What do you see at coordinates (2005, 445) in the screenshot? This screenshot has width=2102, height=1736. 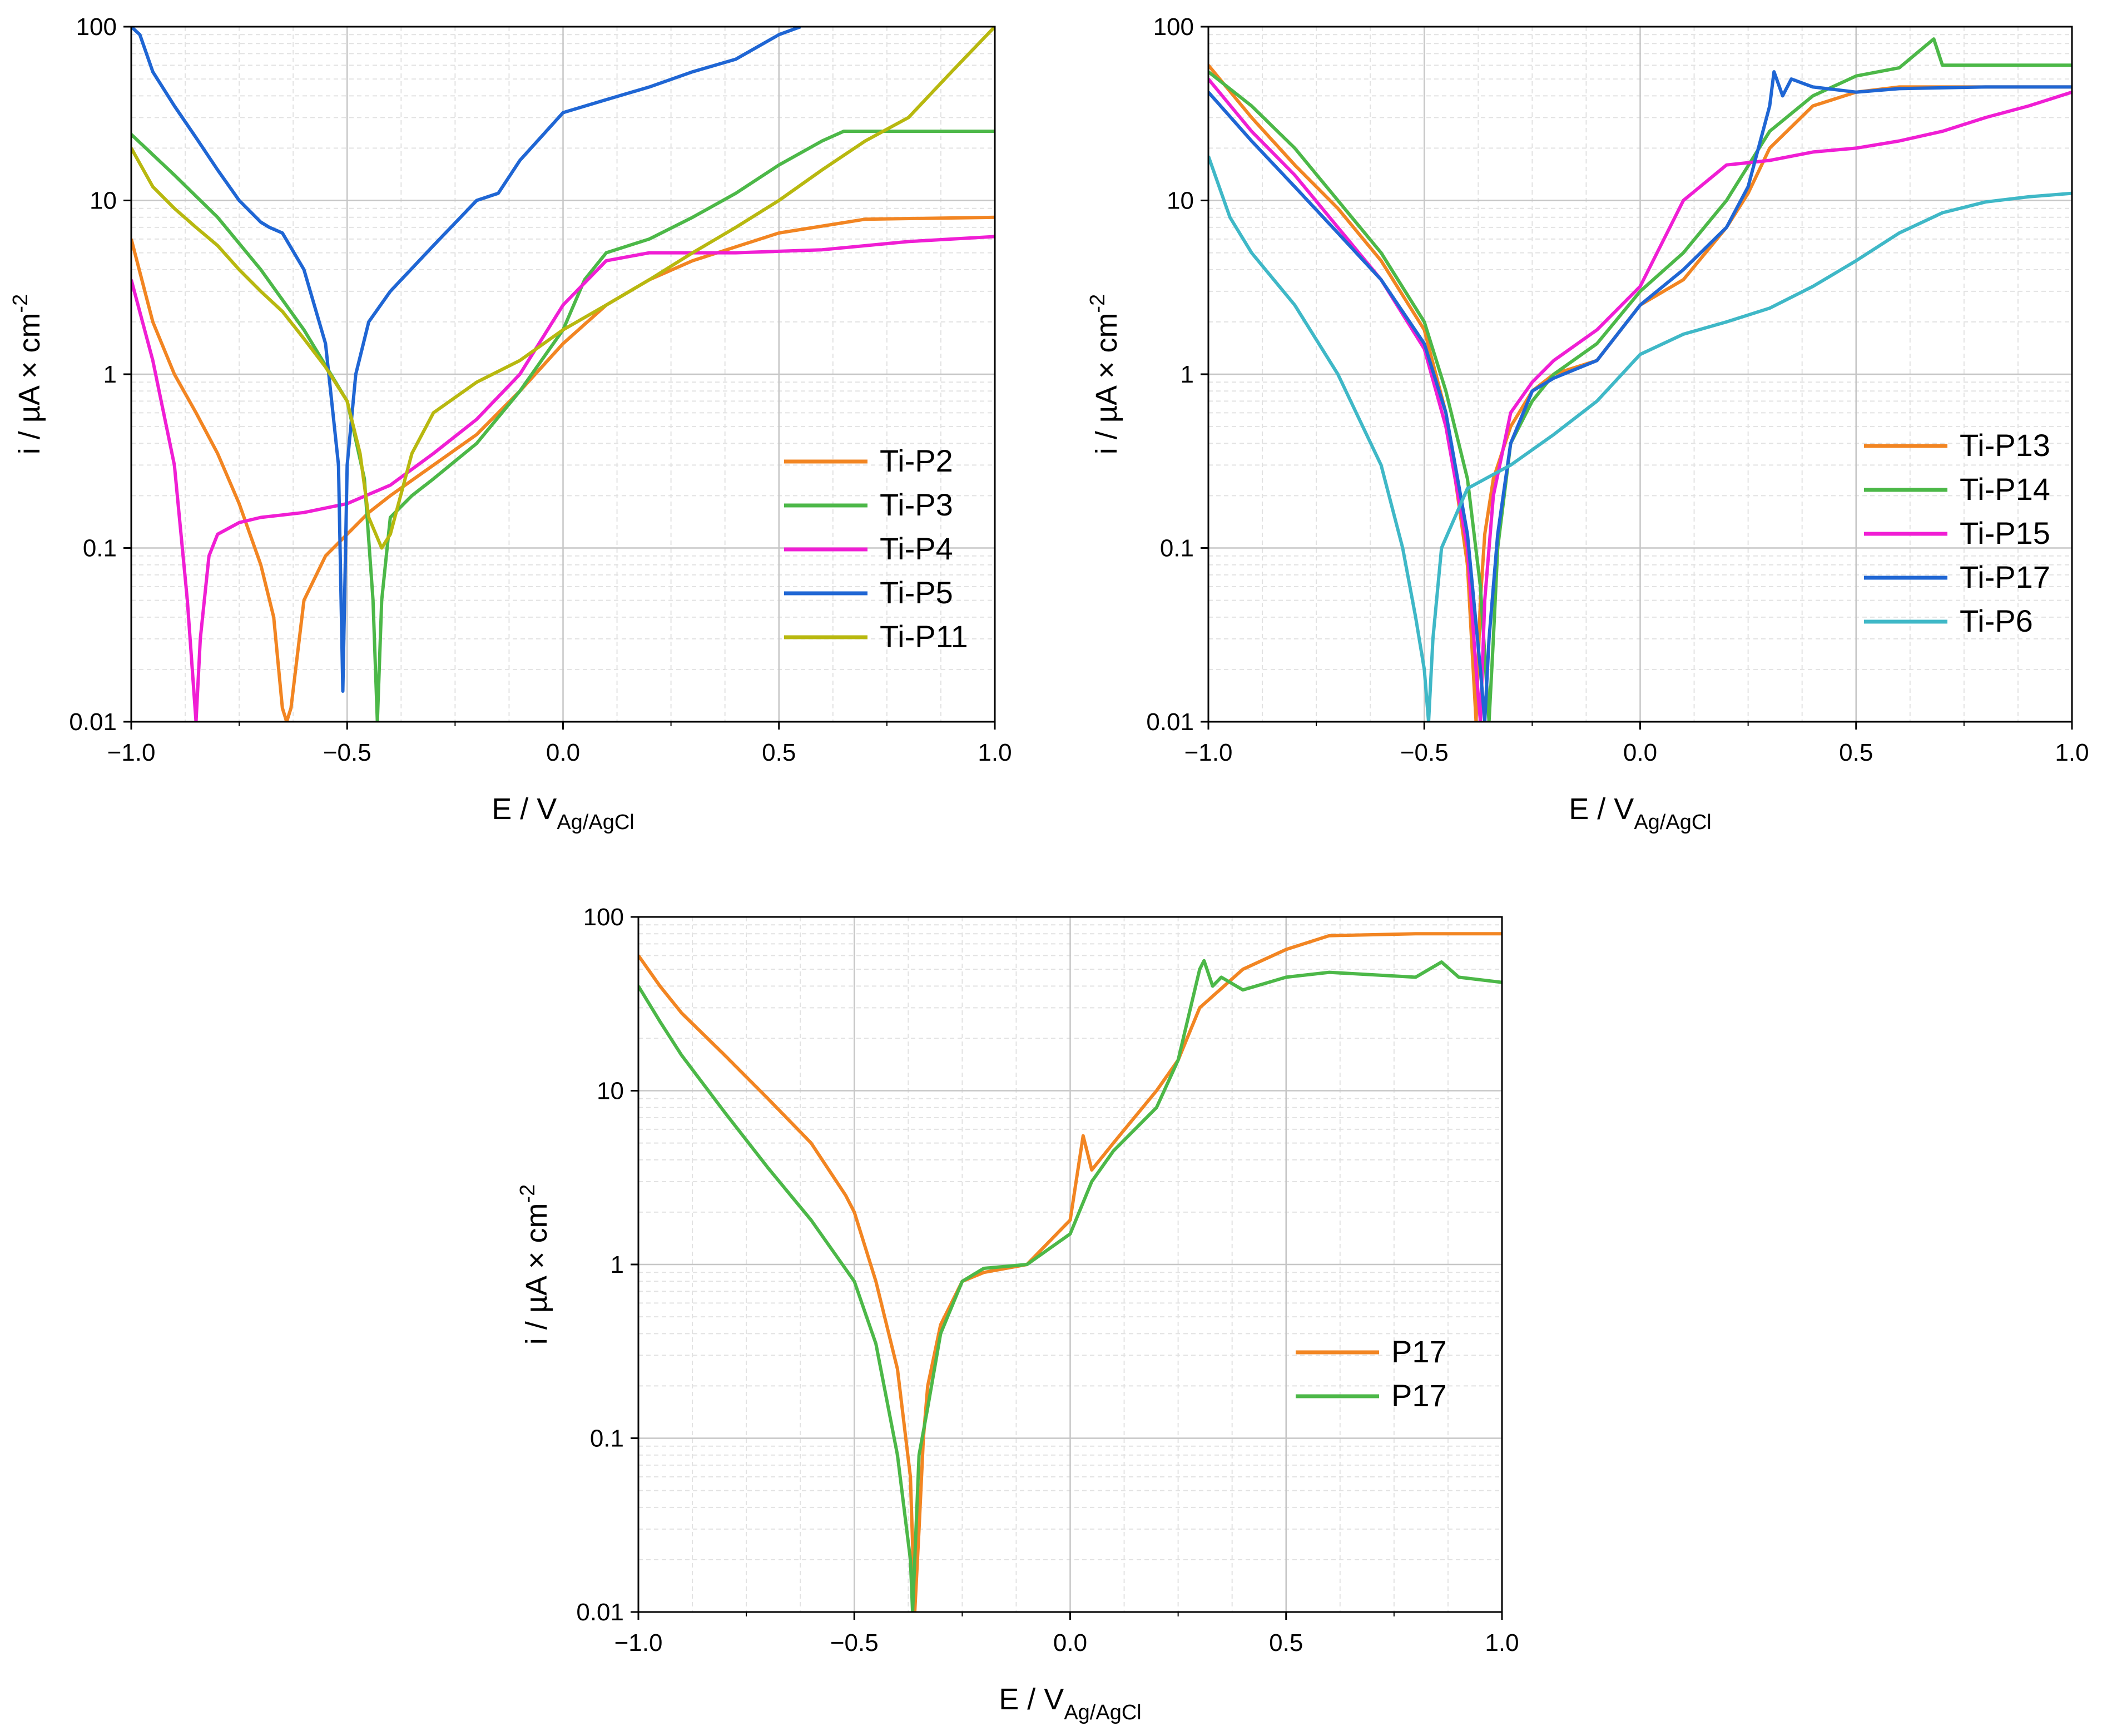 I see `legend-label-ti-p13: Ti-P13` at bounding box center [2005, 445].